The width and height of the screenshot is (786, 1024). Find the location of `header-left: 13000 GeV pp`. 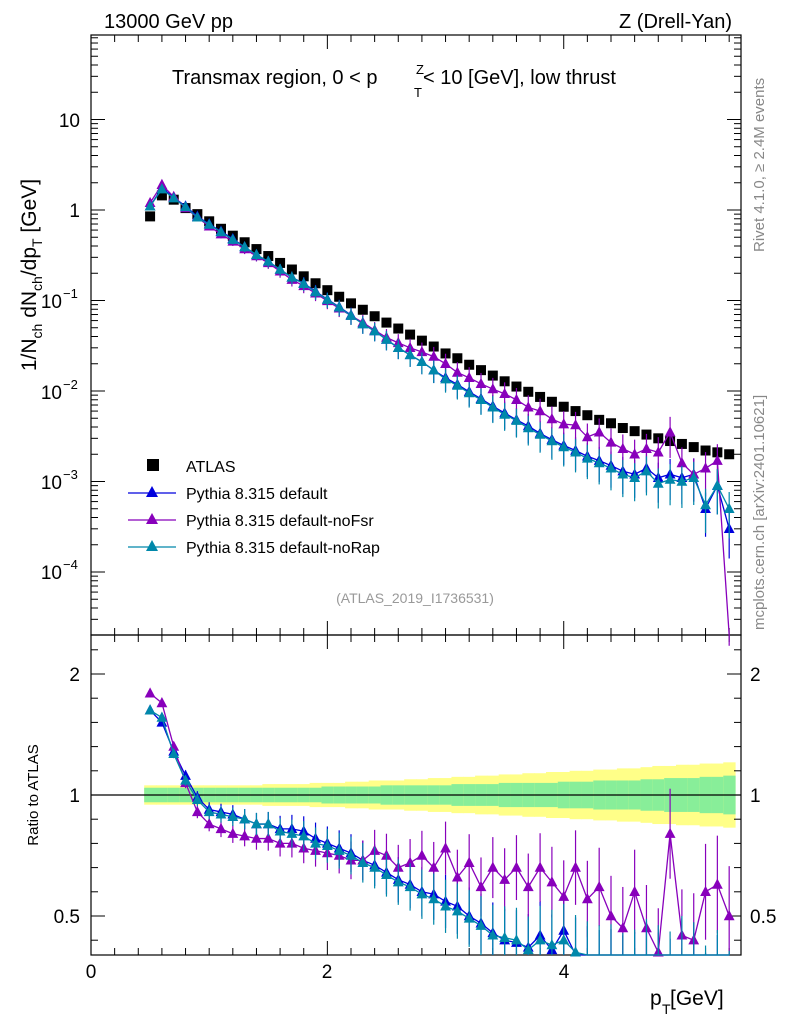

header-left: 13000 GeV pp is located at coordinates (168, 22).